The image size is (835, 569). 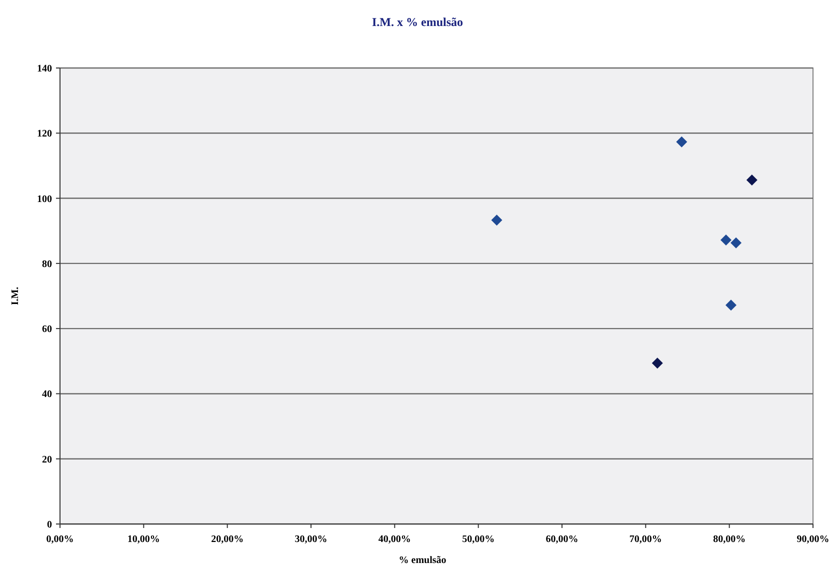 I want to click on y-tick-label: 40, so click(x=47, y=394).